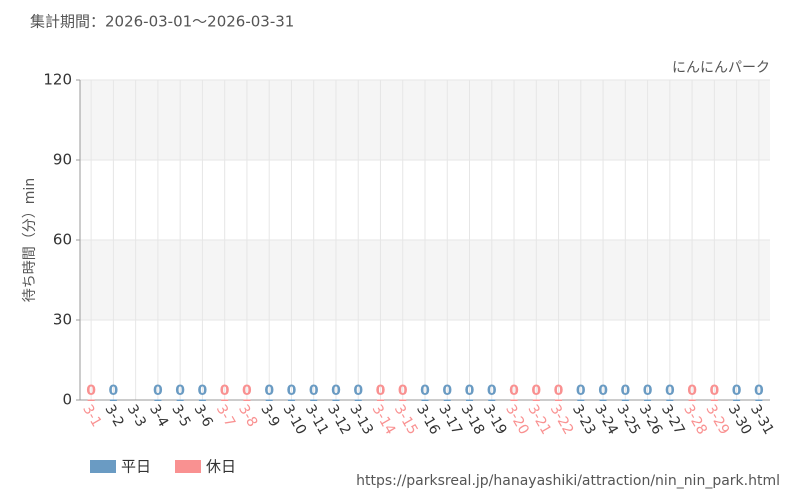  What do you see at coordinates (91, 416) in the screenshot?
I see `x-tick-label: 3-1` at bounding box center [91, 416].